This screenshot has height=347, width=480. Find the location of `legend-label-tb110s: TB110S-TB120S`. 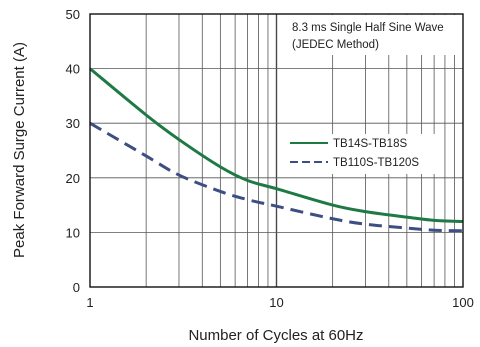

legend-label-tb110s: TB110S-TB120S is located at coordinates (376, 163).